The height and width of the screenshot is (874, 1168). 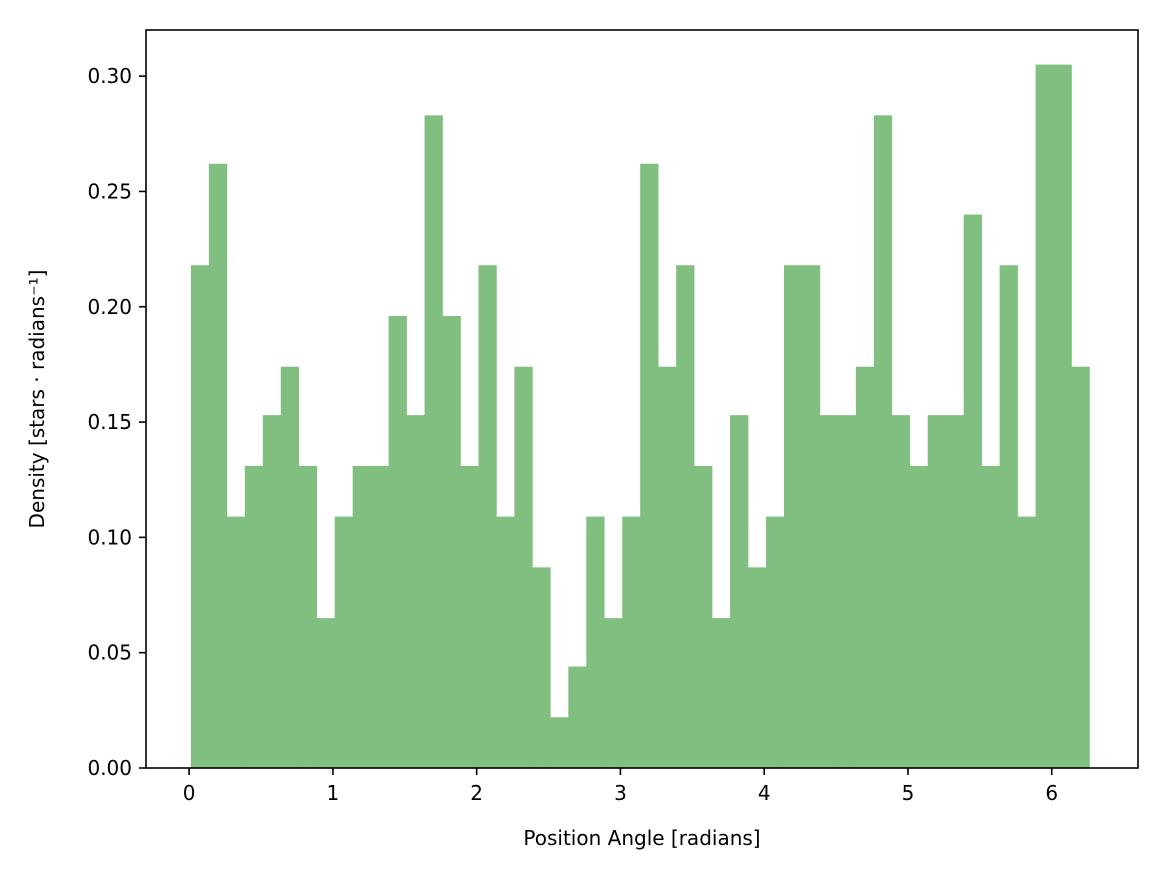 What do you see at coordinates (764, 793) in the screenshot?
I see `x-tick-label: 4` at bounding box center [764, 793].